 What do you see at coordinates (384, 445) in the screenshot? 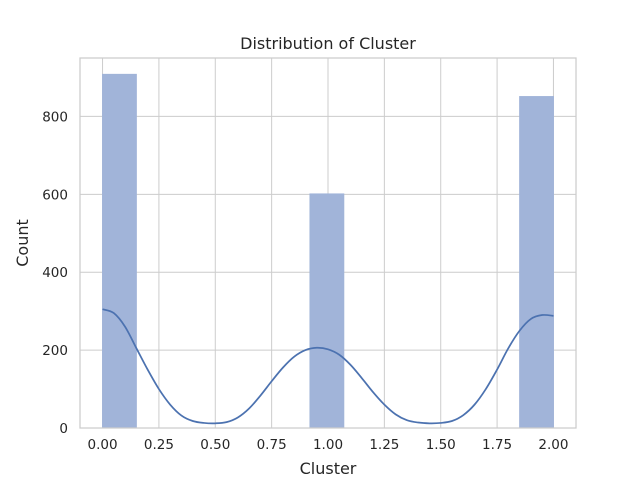
I see `x-tick-label: 1.25` at bounding box center [384, 445].